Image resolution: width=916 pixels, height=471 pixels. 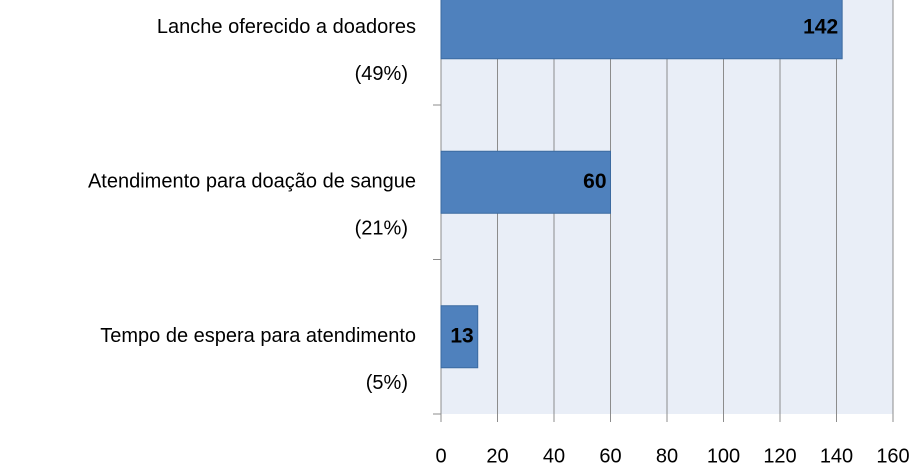 I want to click on category-share: (21%), so click(x=381, y=229).